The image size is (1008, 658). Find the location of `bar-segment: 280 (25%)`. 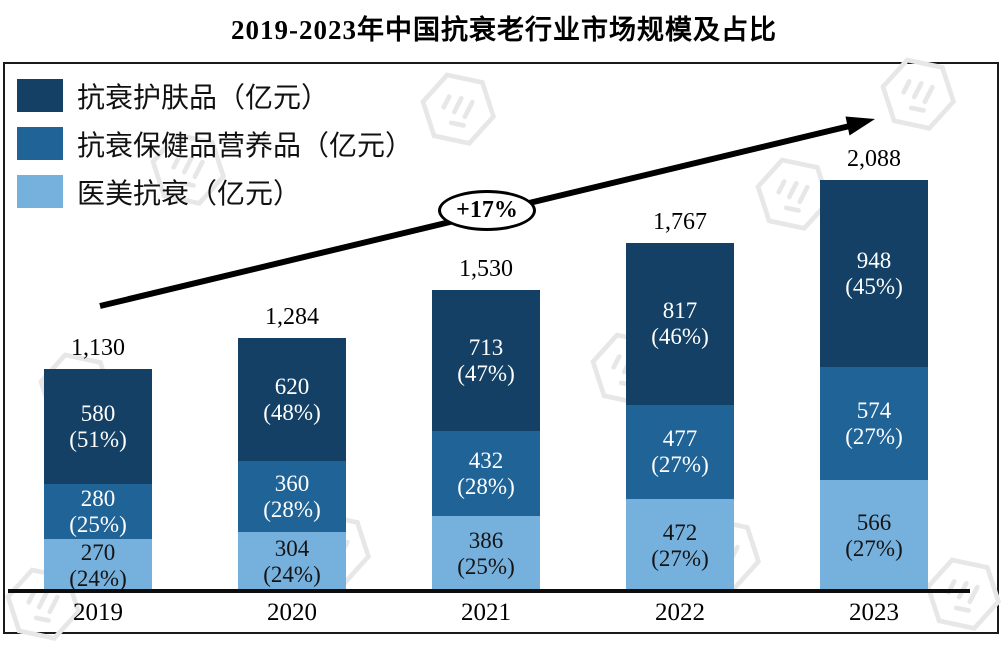

bar-segment: 280 (25%) is located at coordinates (98, 511).